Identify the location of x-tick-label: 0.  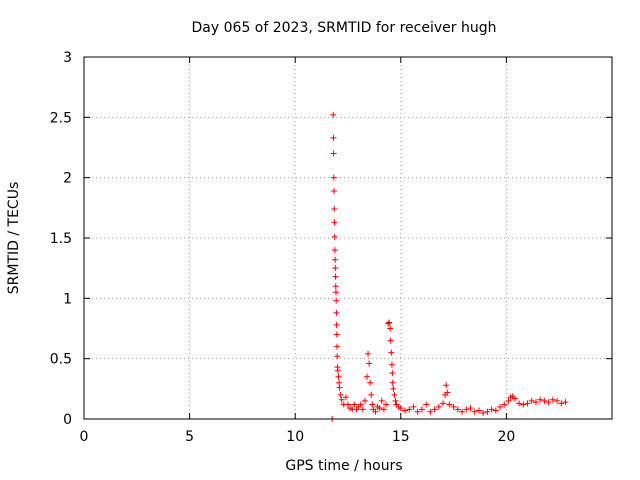
(84, 437).